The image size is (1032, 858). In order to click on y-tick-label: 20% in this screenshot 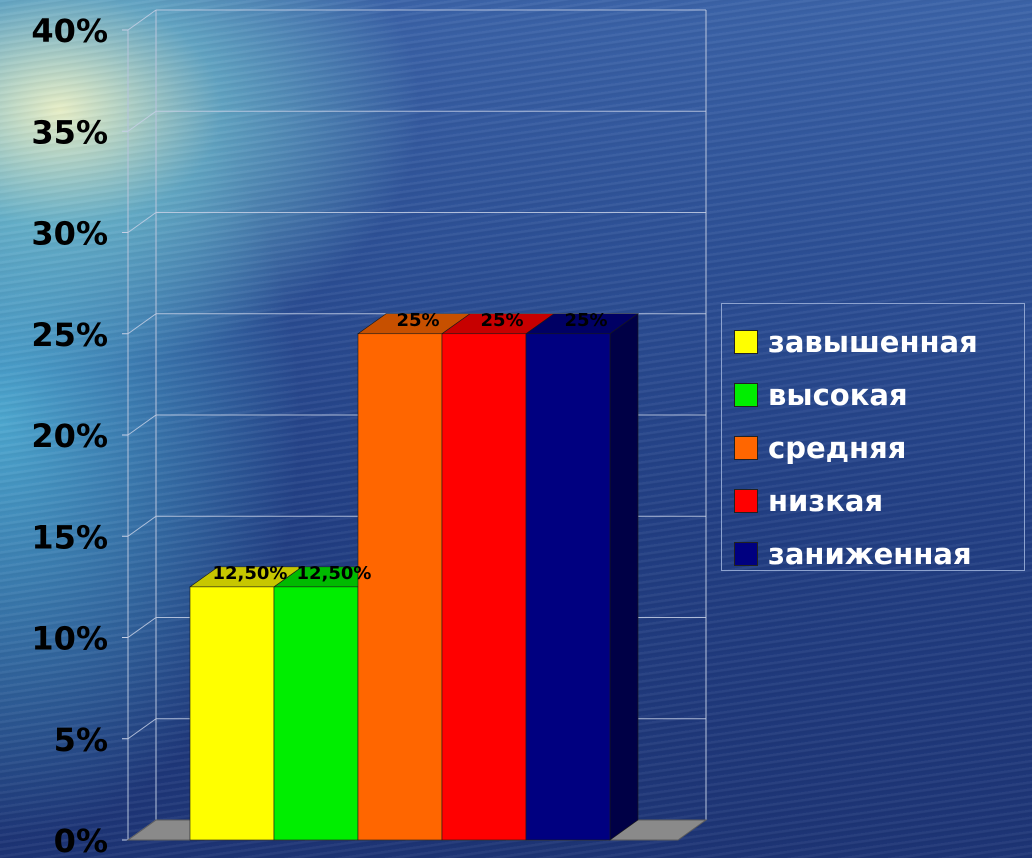, I will do `click(69, 436)`.